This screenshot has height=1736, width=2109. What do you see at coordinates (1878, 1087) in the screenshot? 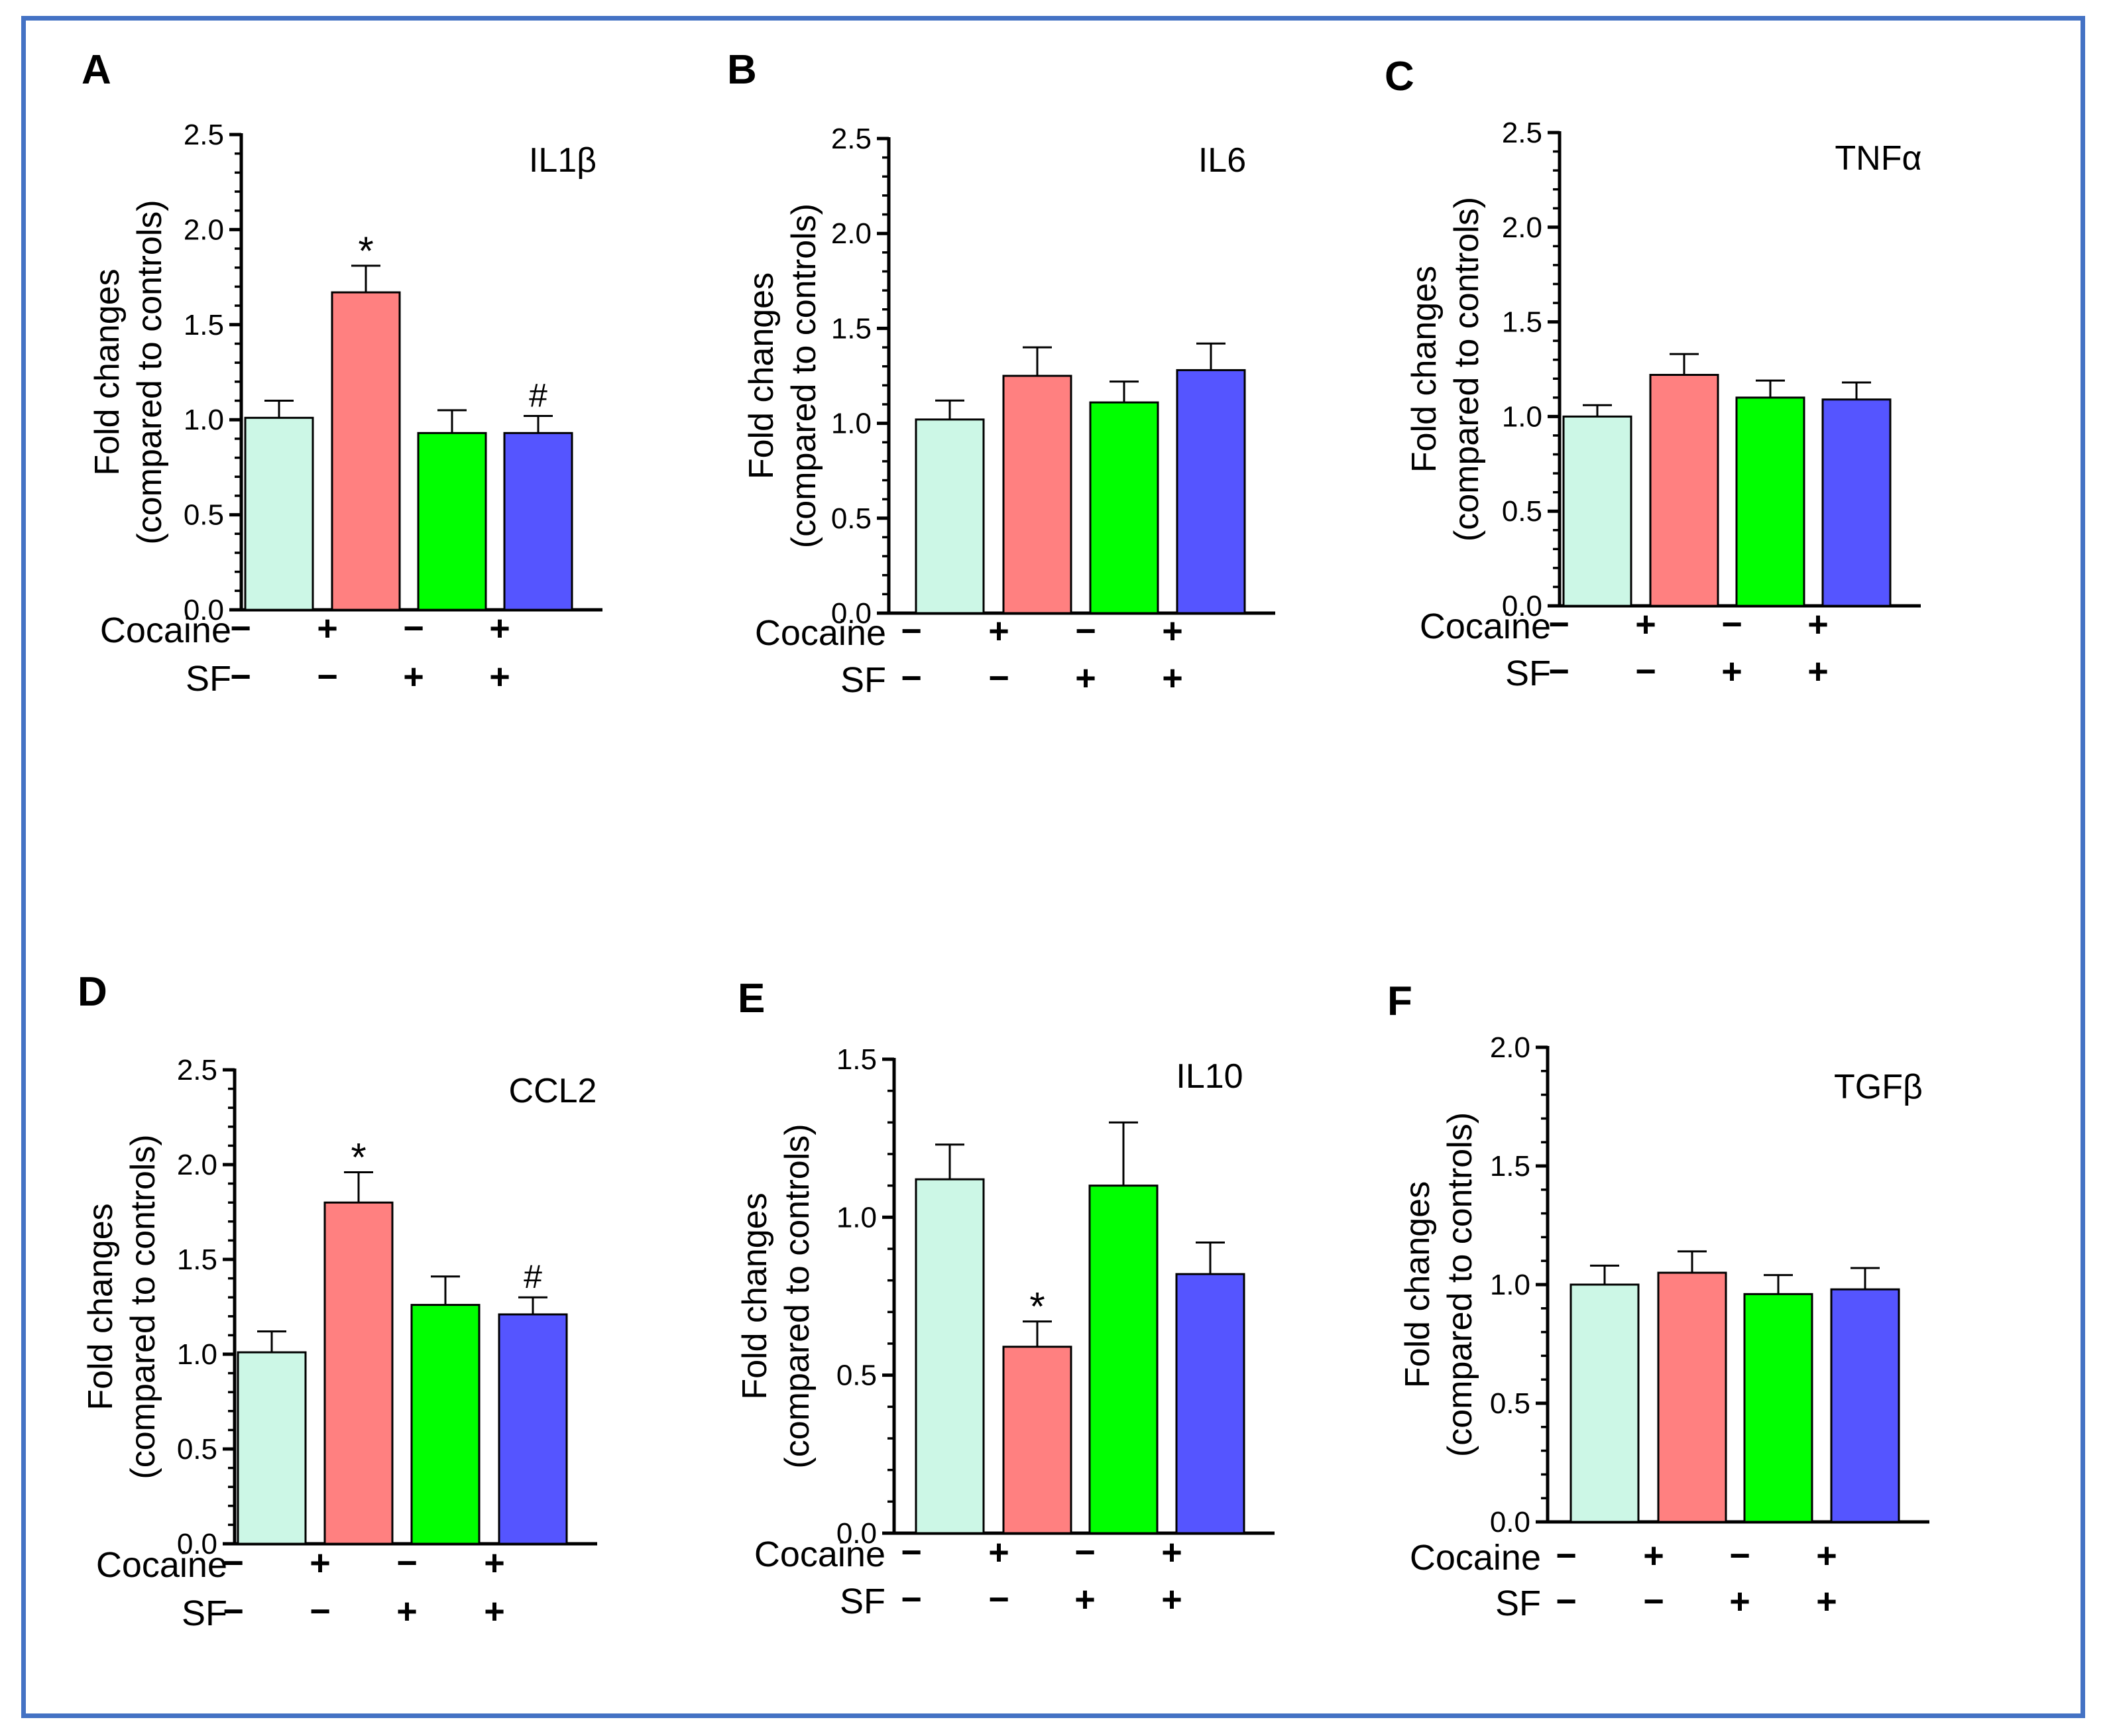
I see `panel-title: TGFβ` at bounding box center [1878, 1087].